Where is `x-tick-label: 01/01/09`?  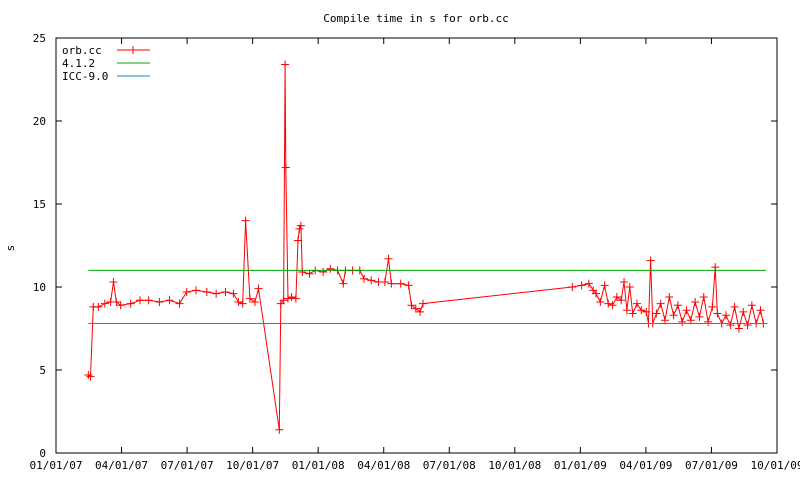
x-tick-label: 01/01/09 is located at coordinates (580, 465).